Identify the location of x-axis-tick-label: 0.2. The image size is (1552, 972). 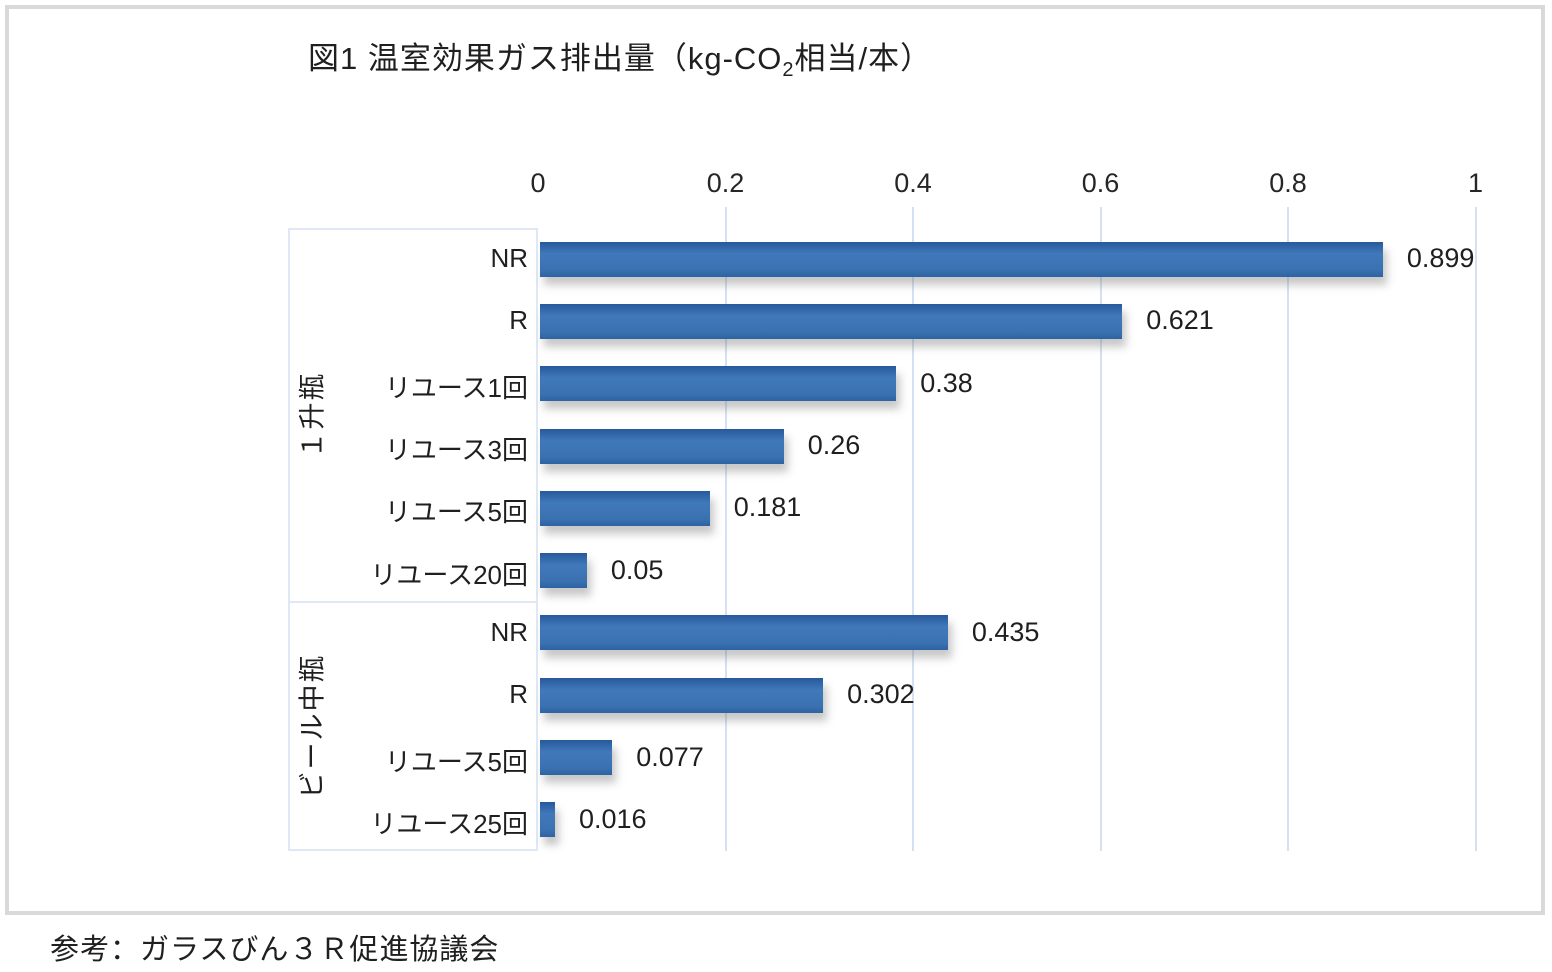
(725, 183).